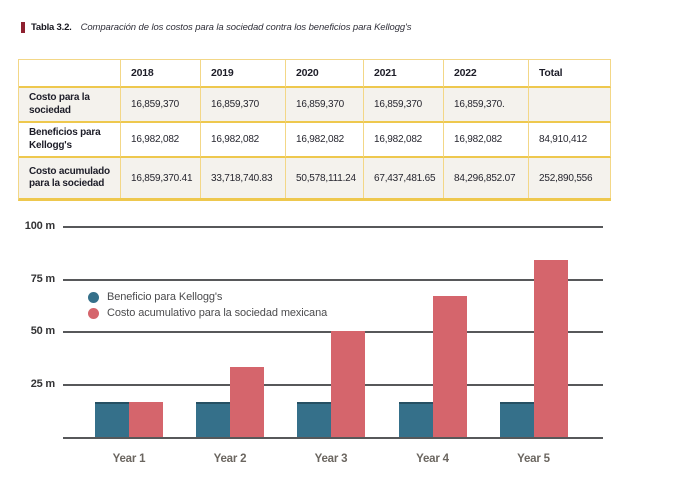 This screenshot has width=700, height=478. What do you see at coordinates (42, 278) in the screenshot?
I see `y-tick-label: 75 m` at bounding box center [42, 278].